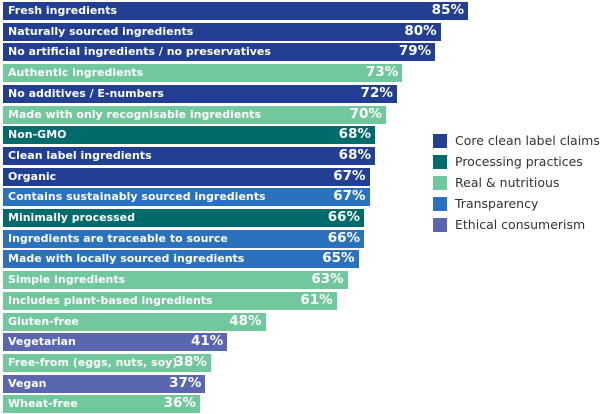  I want to click on legend-label: Core clean label claims, so click(527, 140).